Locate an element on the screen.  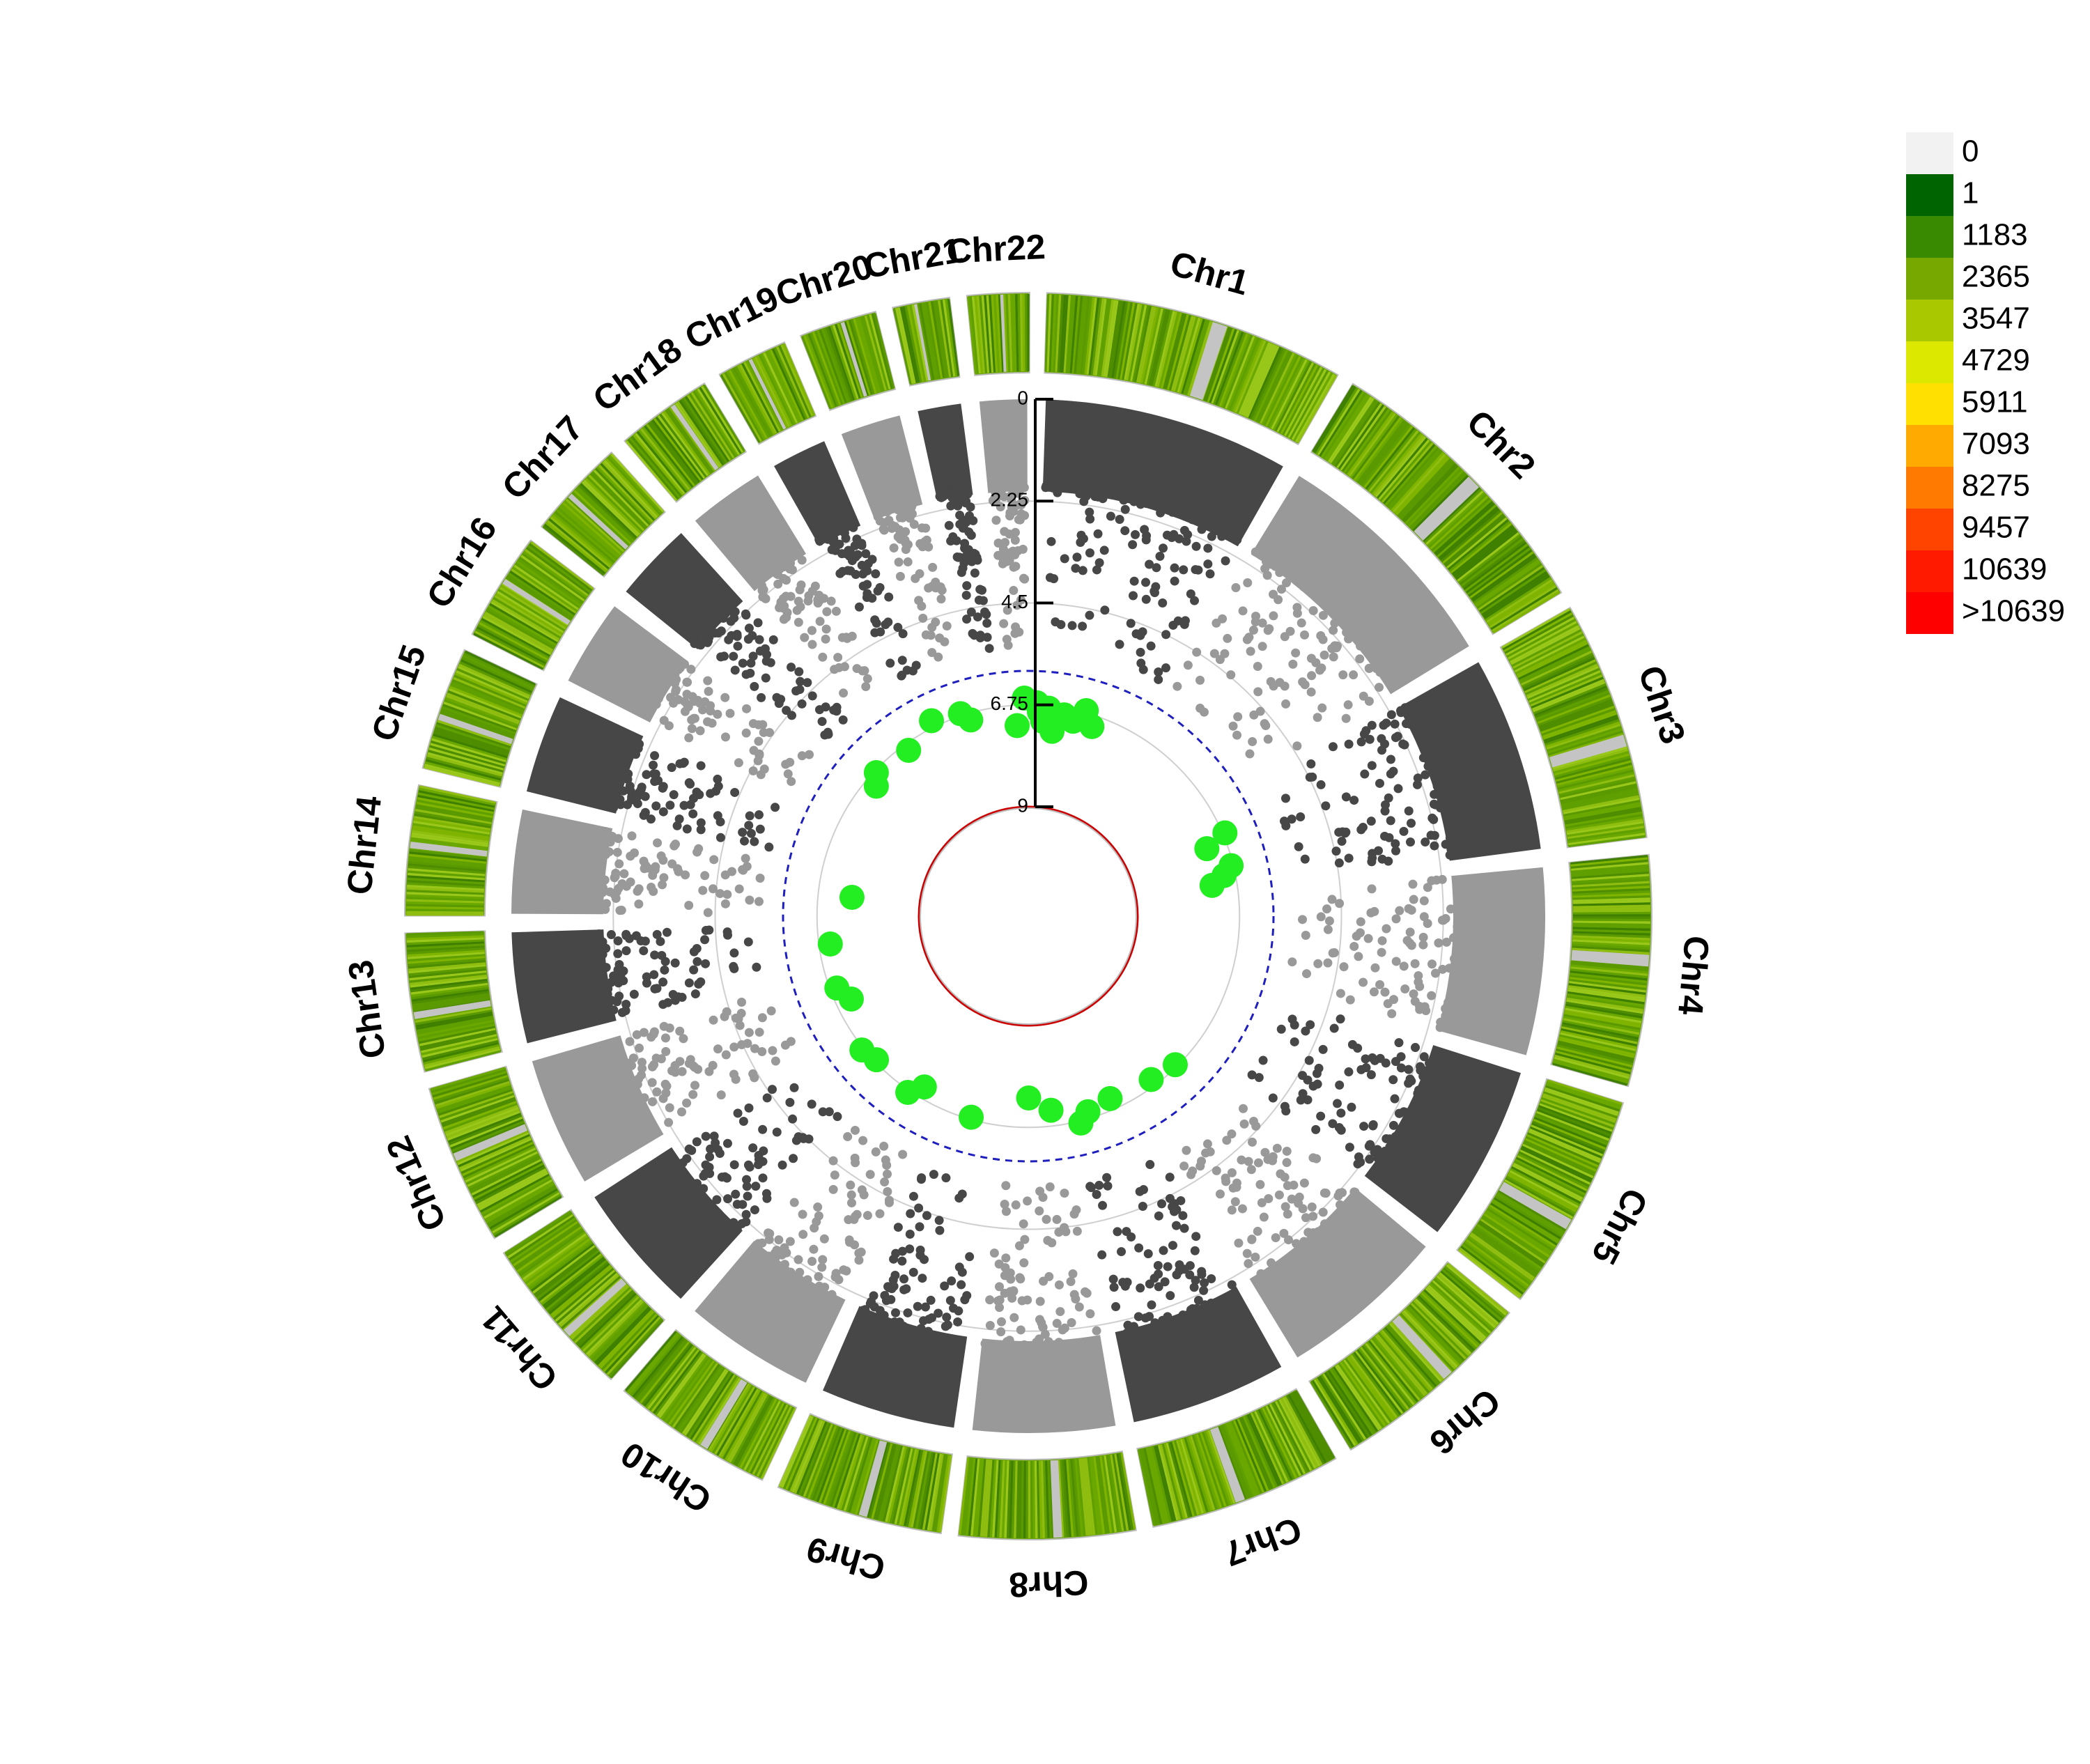
threshold-line-dashed is located at coordinates (1028, 916).